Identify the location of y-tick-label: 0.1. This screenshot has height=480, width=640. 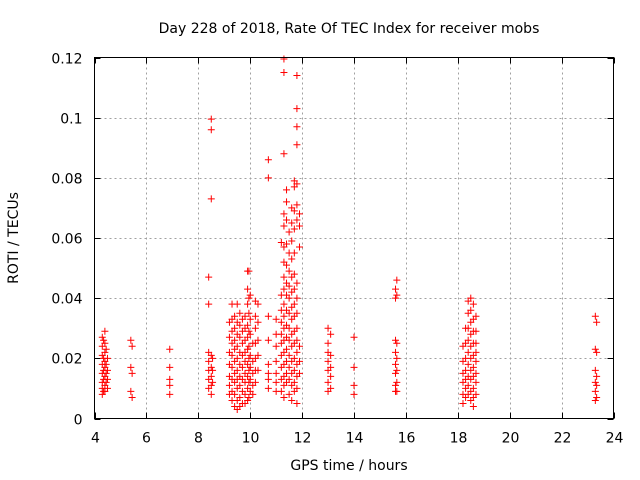
(71, 120).